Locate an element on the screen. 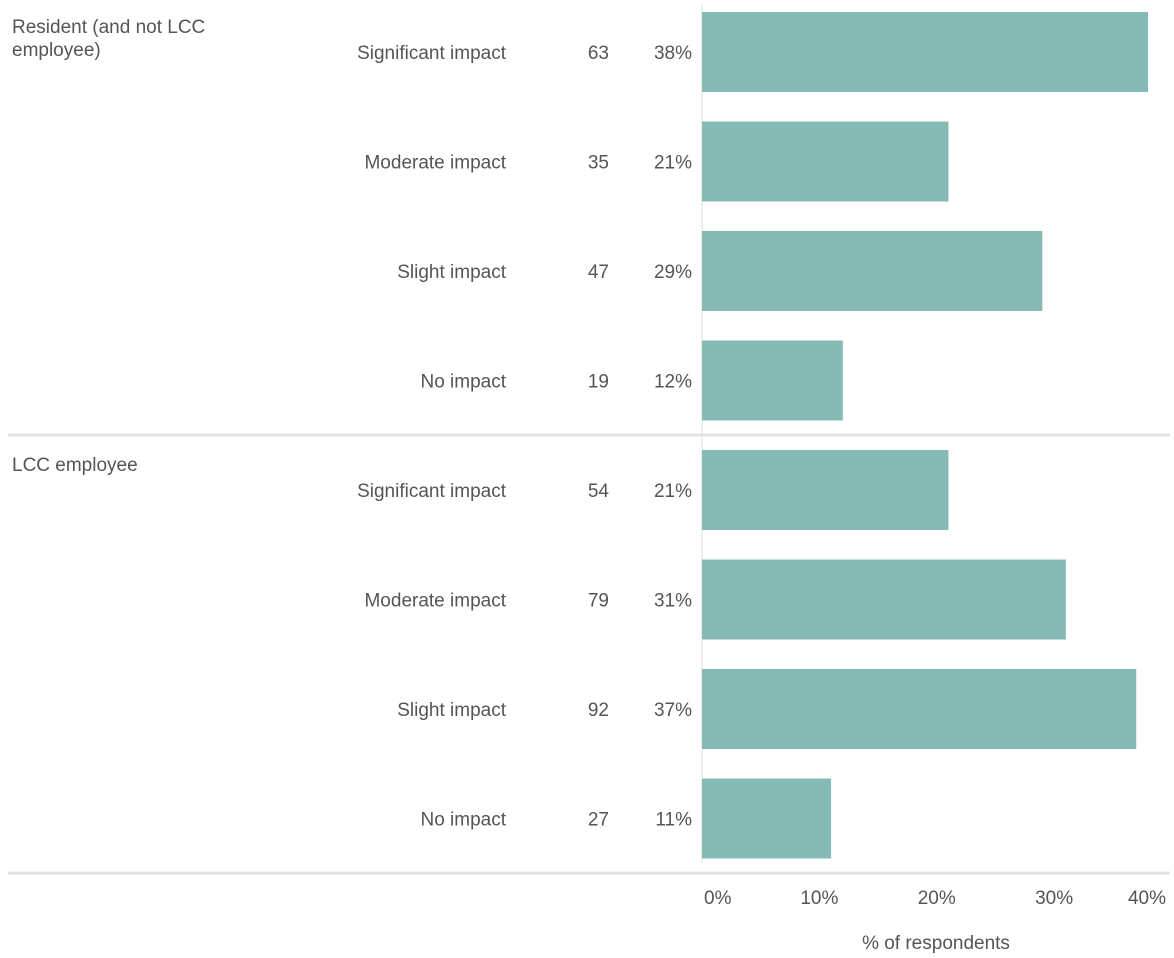 Image resolution: width=1174 pixels, height=958 pixels. group-label-line: LCC employee is located at coordinates (75, 465).